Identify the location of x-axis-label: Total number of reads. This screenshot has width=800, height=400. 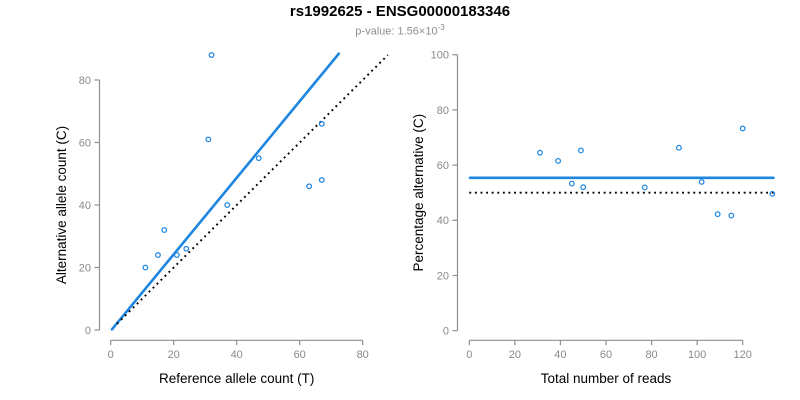
(606, 378).